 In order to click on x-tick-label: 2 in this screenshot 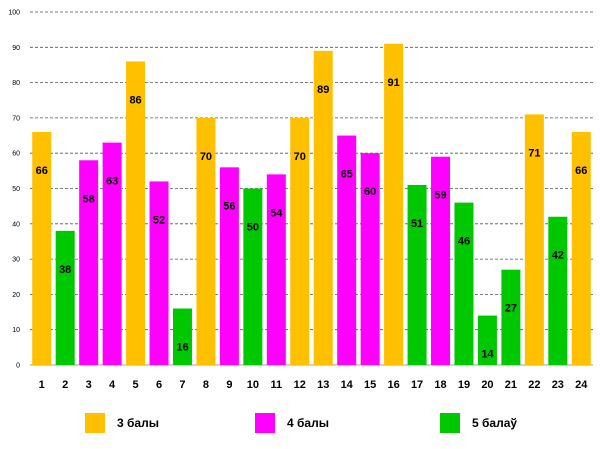, I will do `click(65, 385)`.